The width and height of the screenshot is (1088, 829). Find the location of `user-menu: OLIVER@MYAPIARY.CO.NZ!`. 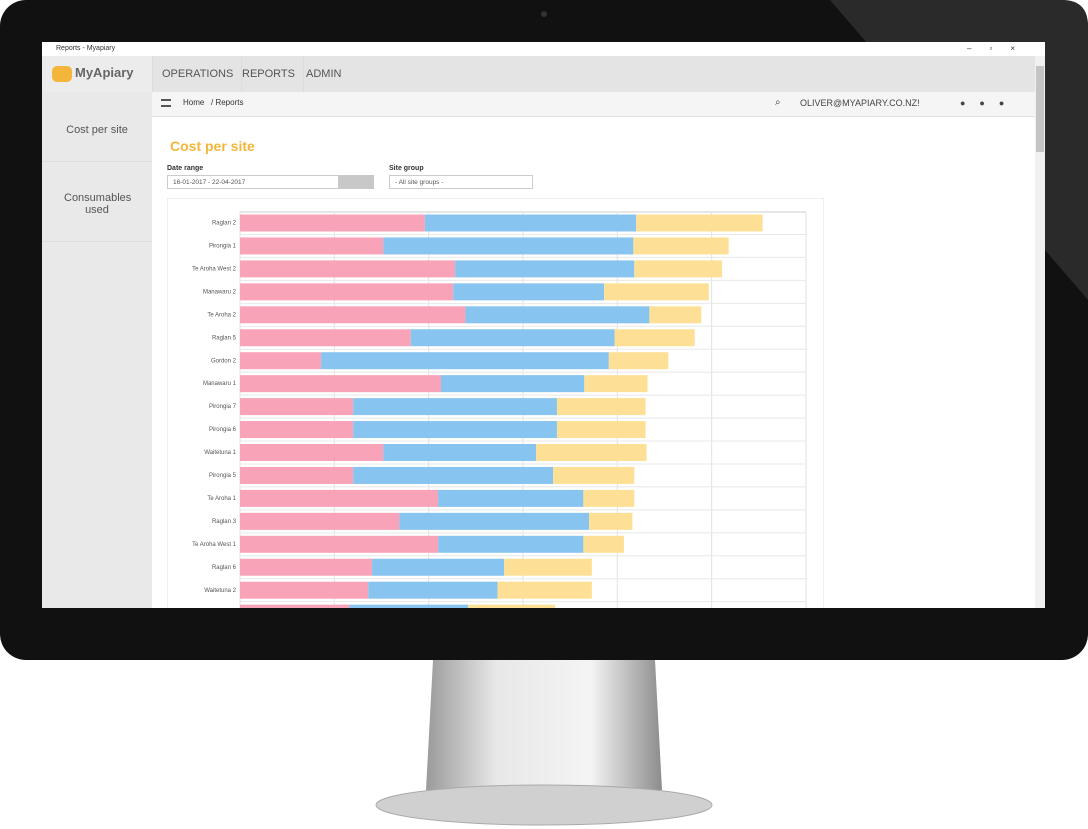

user-menu: OLIVER@MYAPIARY.CO.NZ! is located at coordinates (860, 103).